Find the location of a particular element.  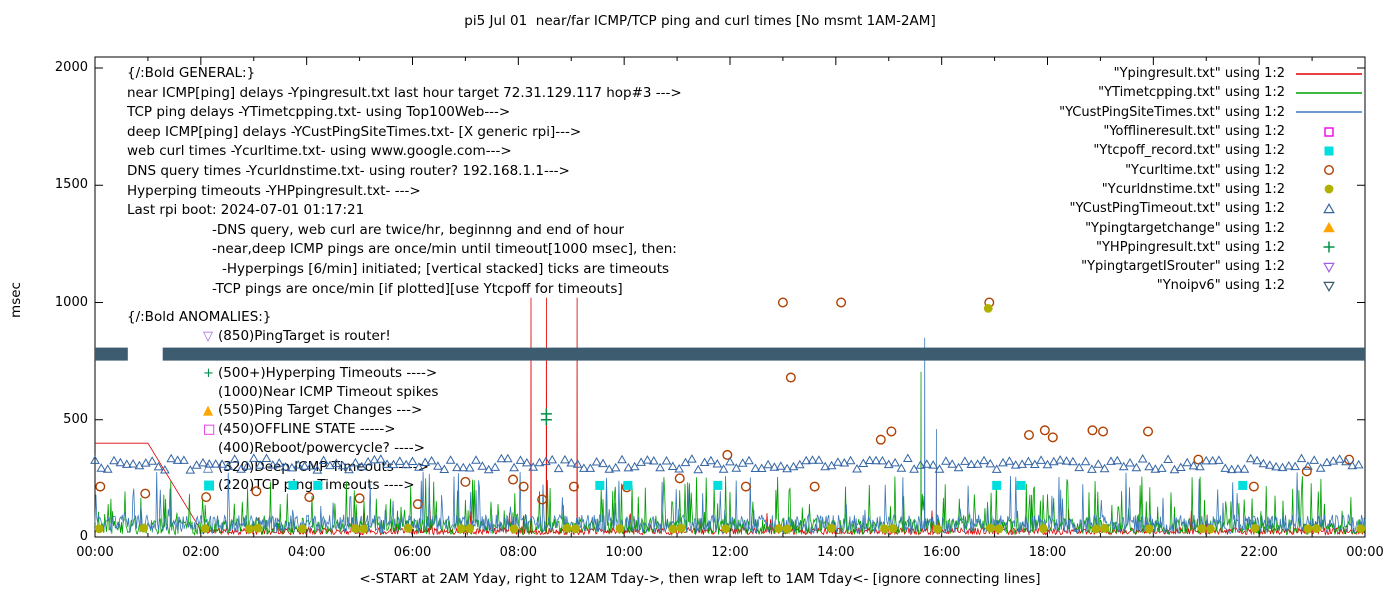

anomaly-line: (1000)Near ICMP Timeout spikes is located at coordinates (282, 392).